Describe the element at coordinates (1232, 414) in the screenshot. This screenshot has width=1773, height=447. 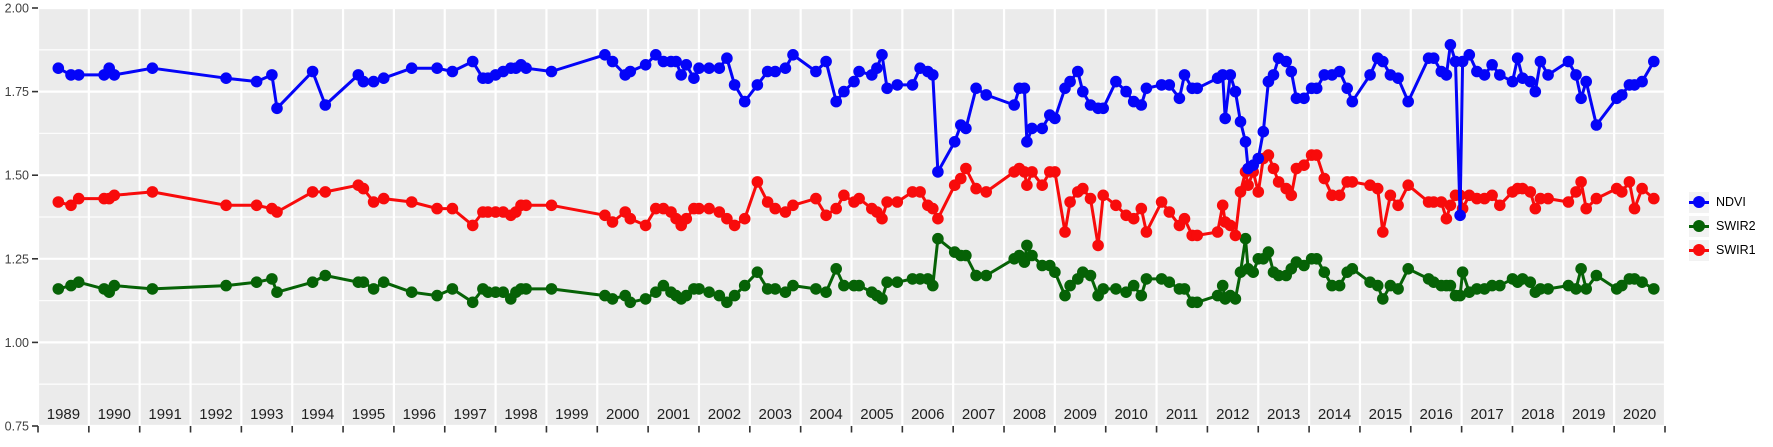
I see `x-tick-label: 2012` at that location.